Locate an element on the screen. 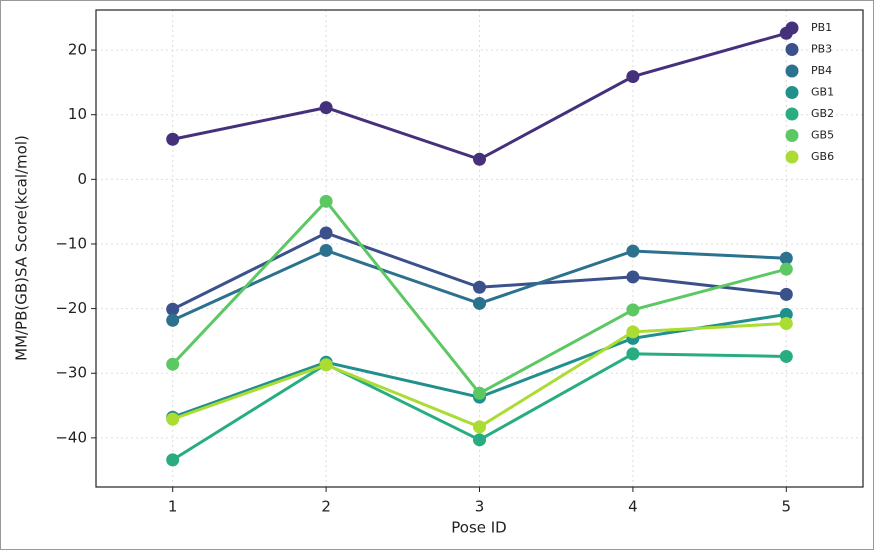 This screenshot has height=550, width=874. legend-label: PB1 is located at coordinates (821, 27).